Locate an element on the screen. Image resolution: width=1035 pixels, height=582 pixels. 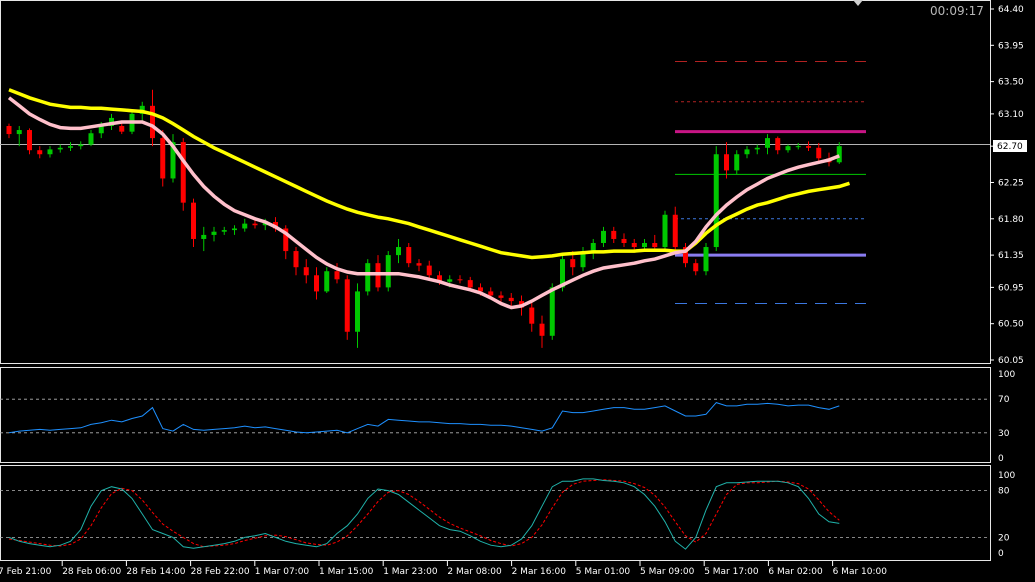
rsi-tick-label: 100 is located at coordinates (1006, 375).